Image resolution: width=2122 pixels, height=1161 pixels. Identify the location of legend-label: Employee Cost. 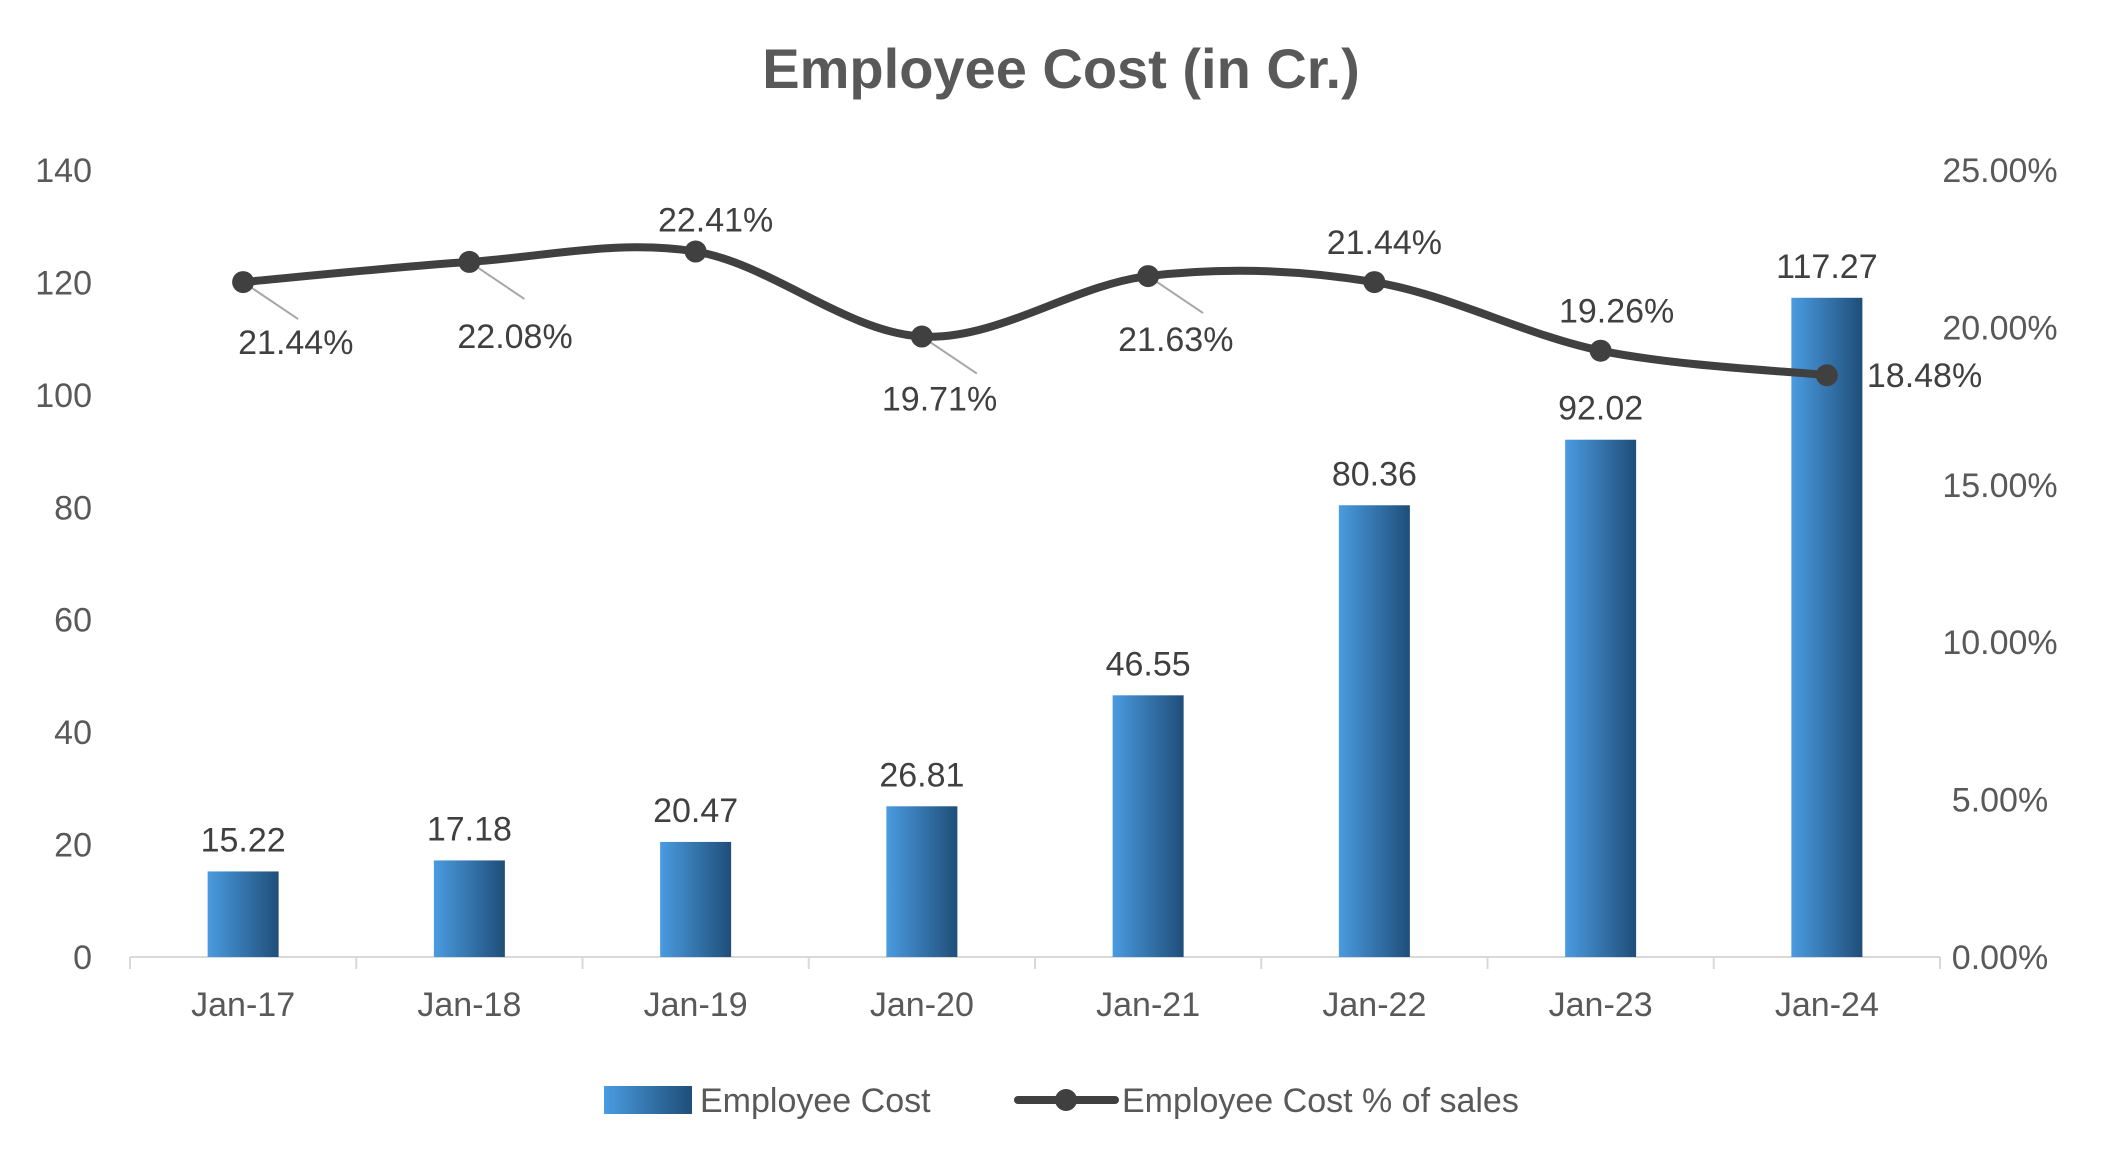
(815, 1101).